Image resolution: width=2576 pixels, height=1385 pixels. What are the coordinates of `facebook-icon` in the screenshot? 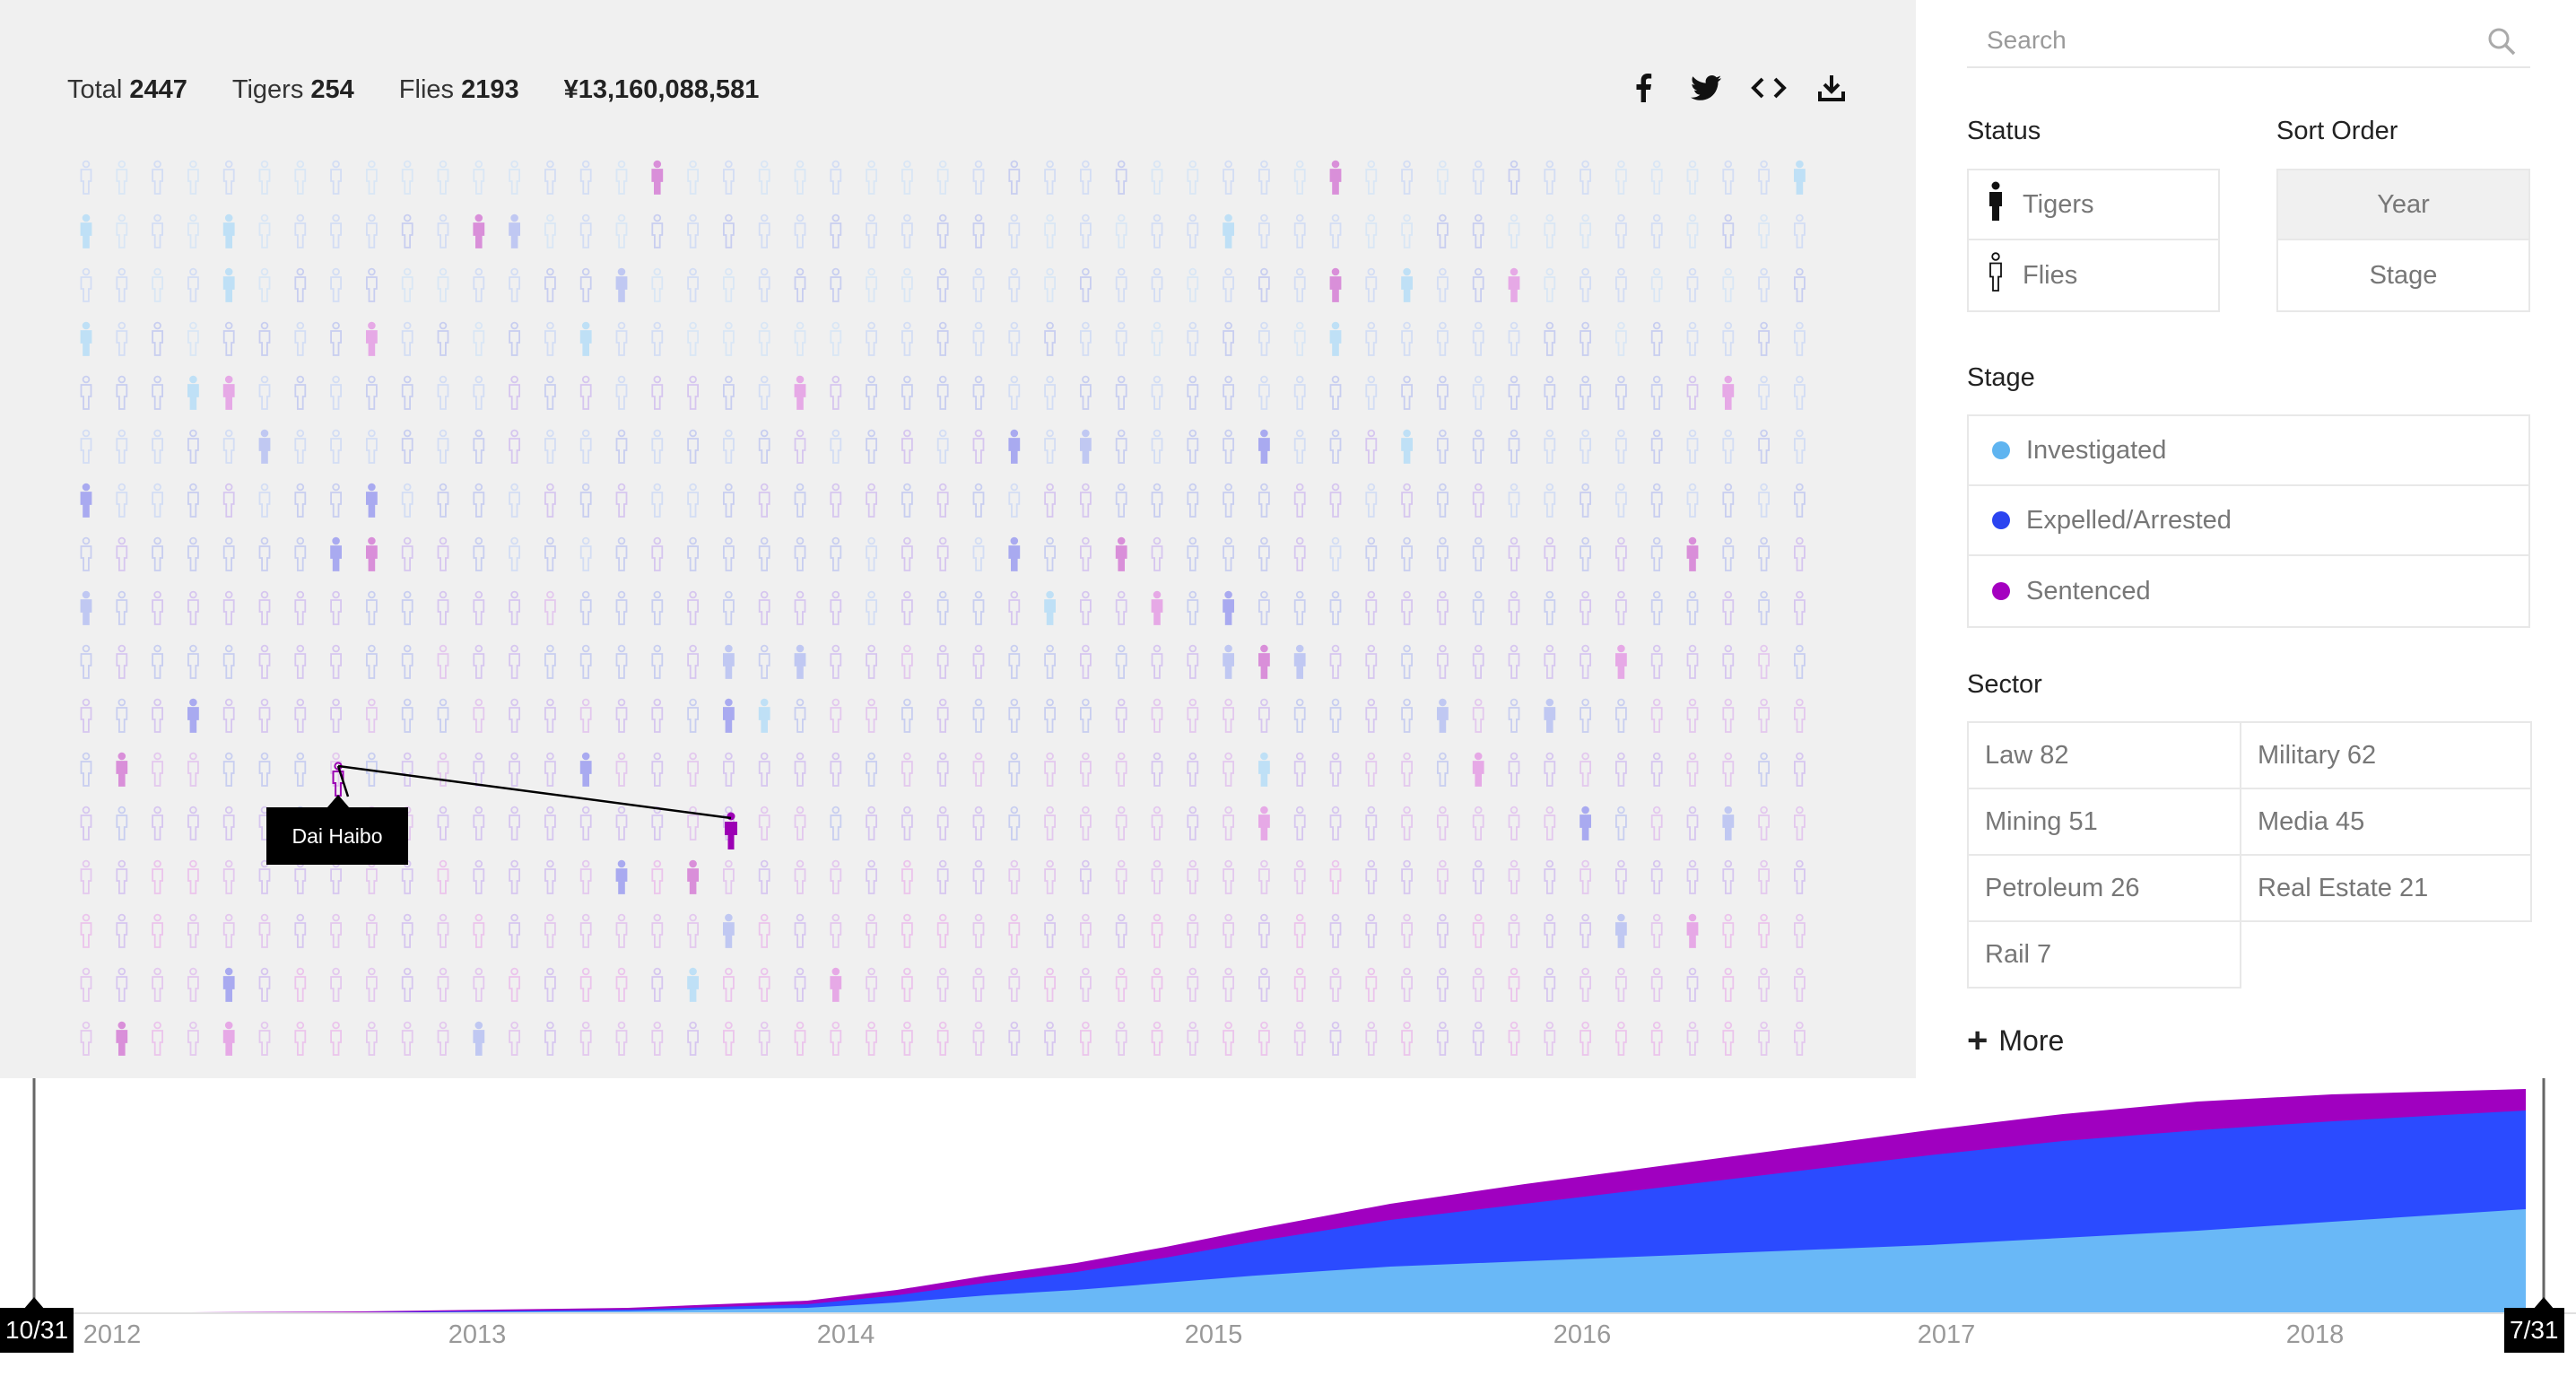 It's located at (1643, 88).